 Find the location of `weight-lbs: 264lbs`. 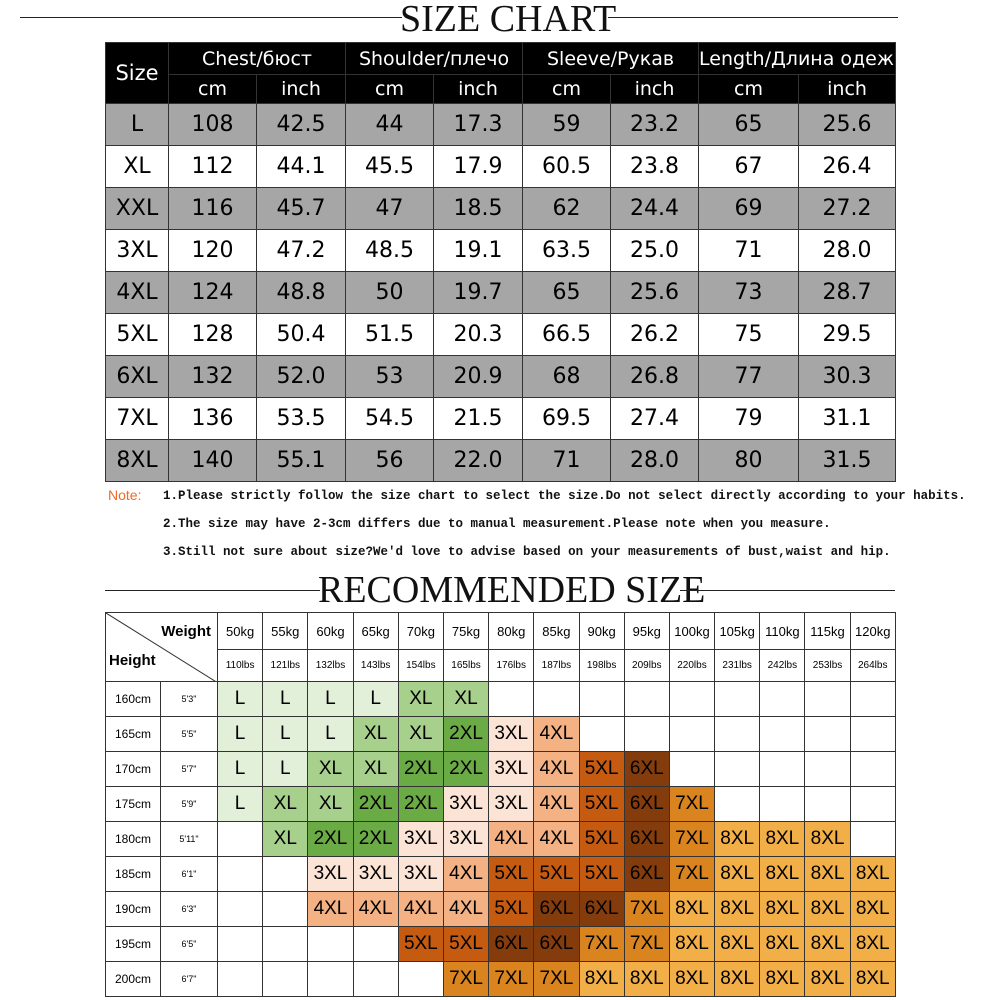

weight-lbs: 264lbs is located at coordinates (872, 665).